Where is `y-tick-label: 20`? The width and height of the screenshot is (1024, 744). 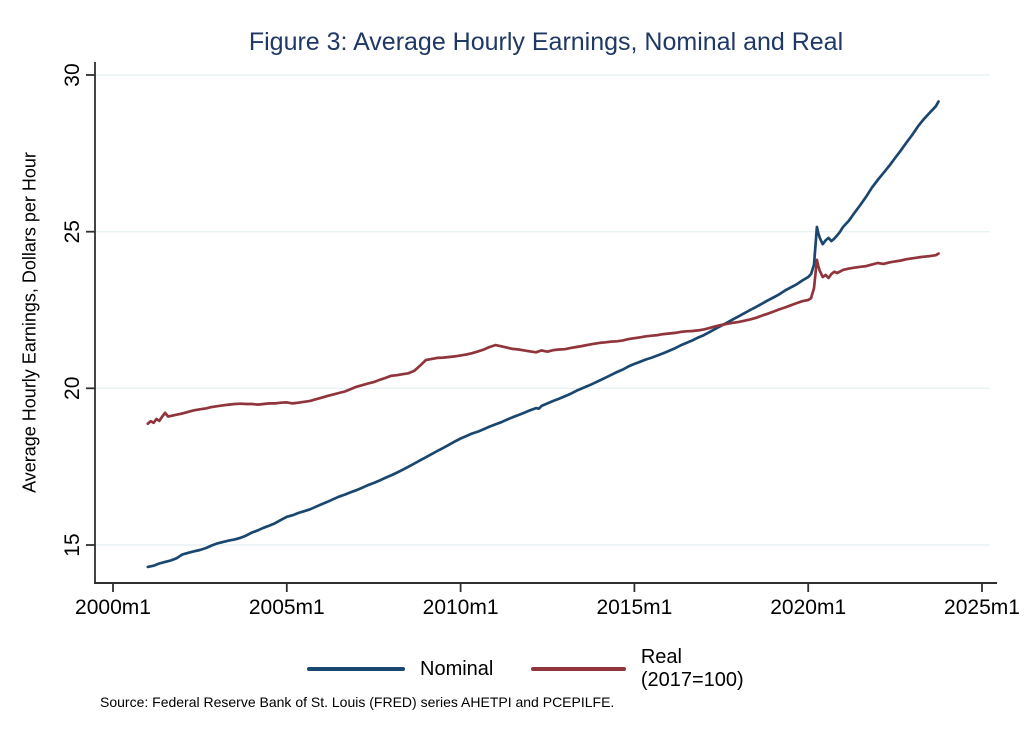 y-tick-label: 20 is located at coordinates (72, 388).